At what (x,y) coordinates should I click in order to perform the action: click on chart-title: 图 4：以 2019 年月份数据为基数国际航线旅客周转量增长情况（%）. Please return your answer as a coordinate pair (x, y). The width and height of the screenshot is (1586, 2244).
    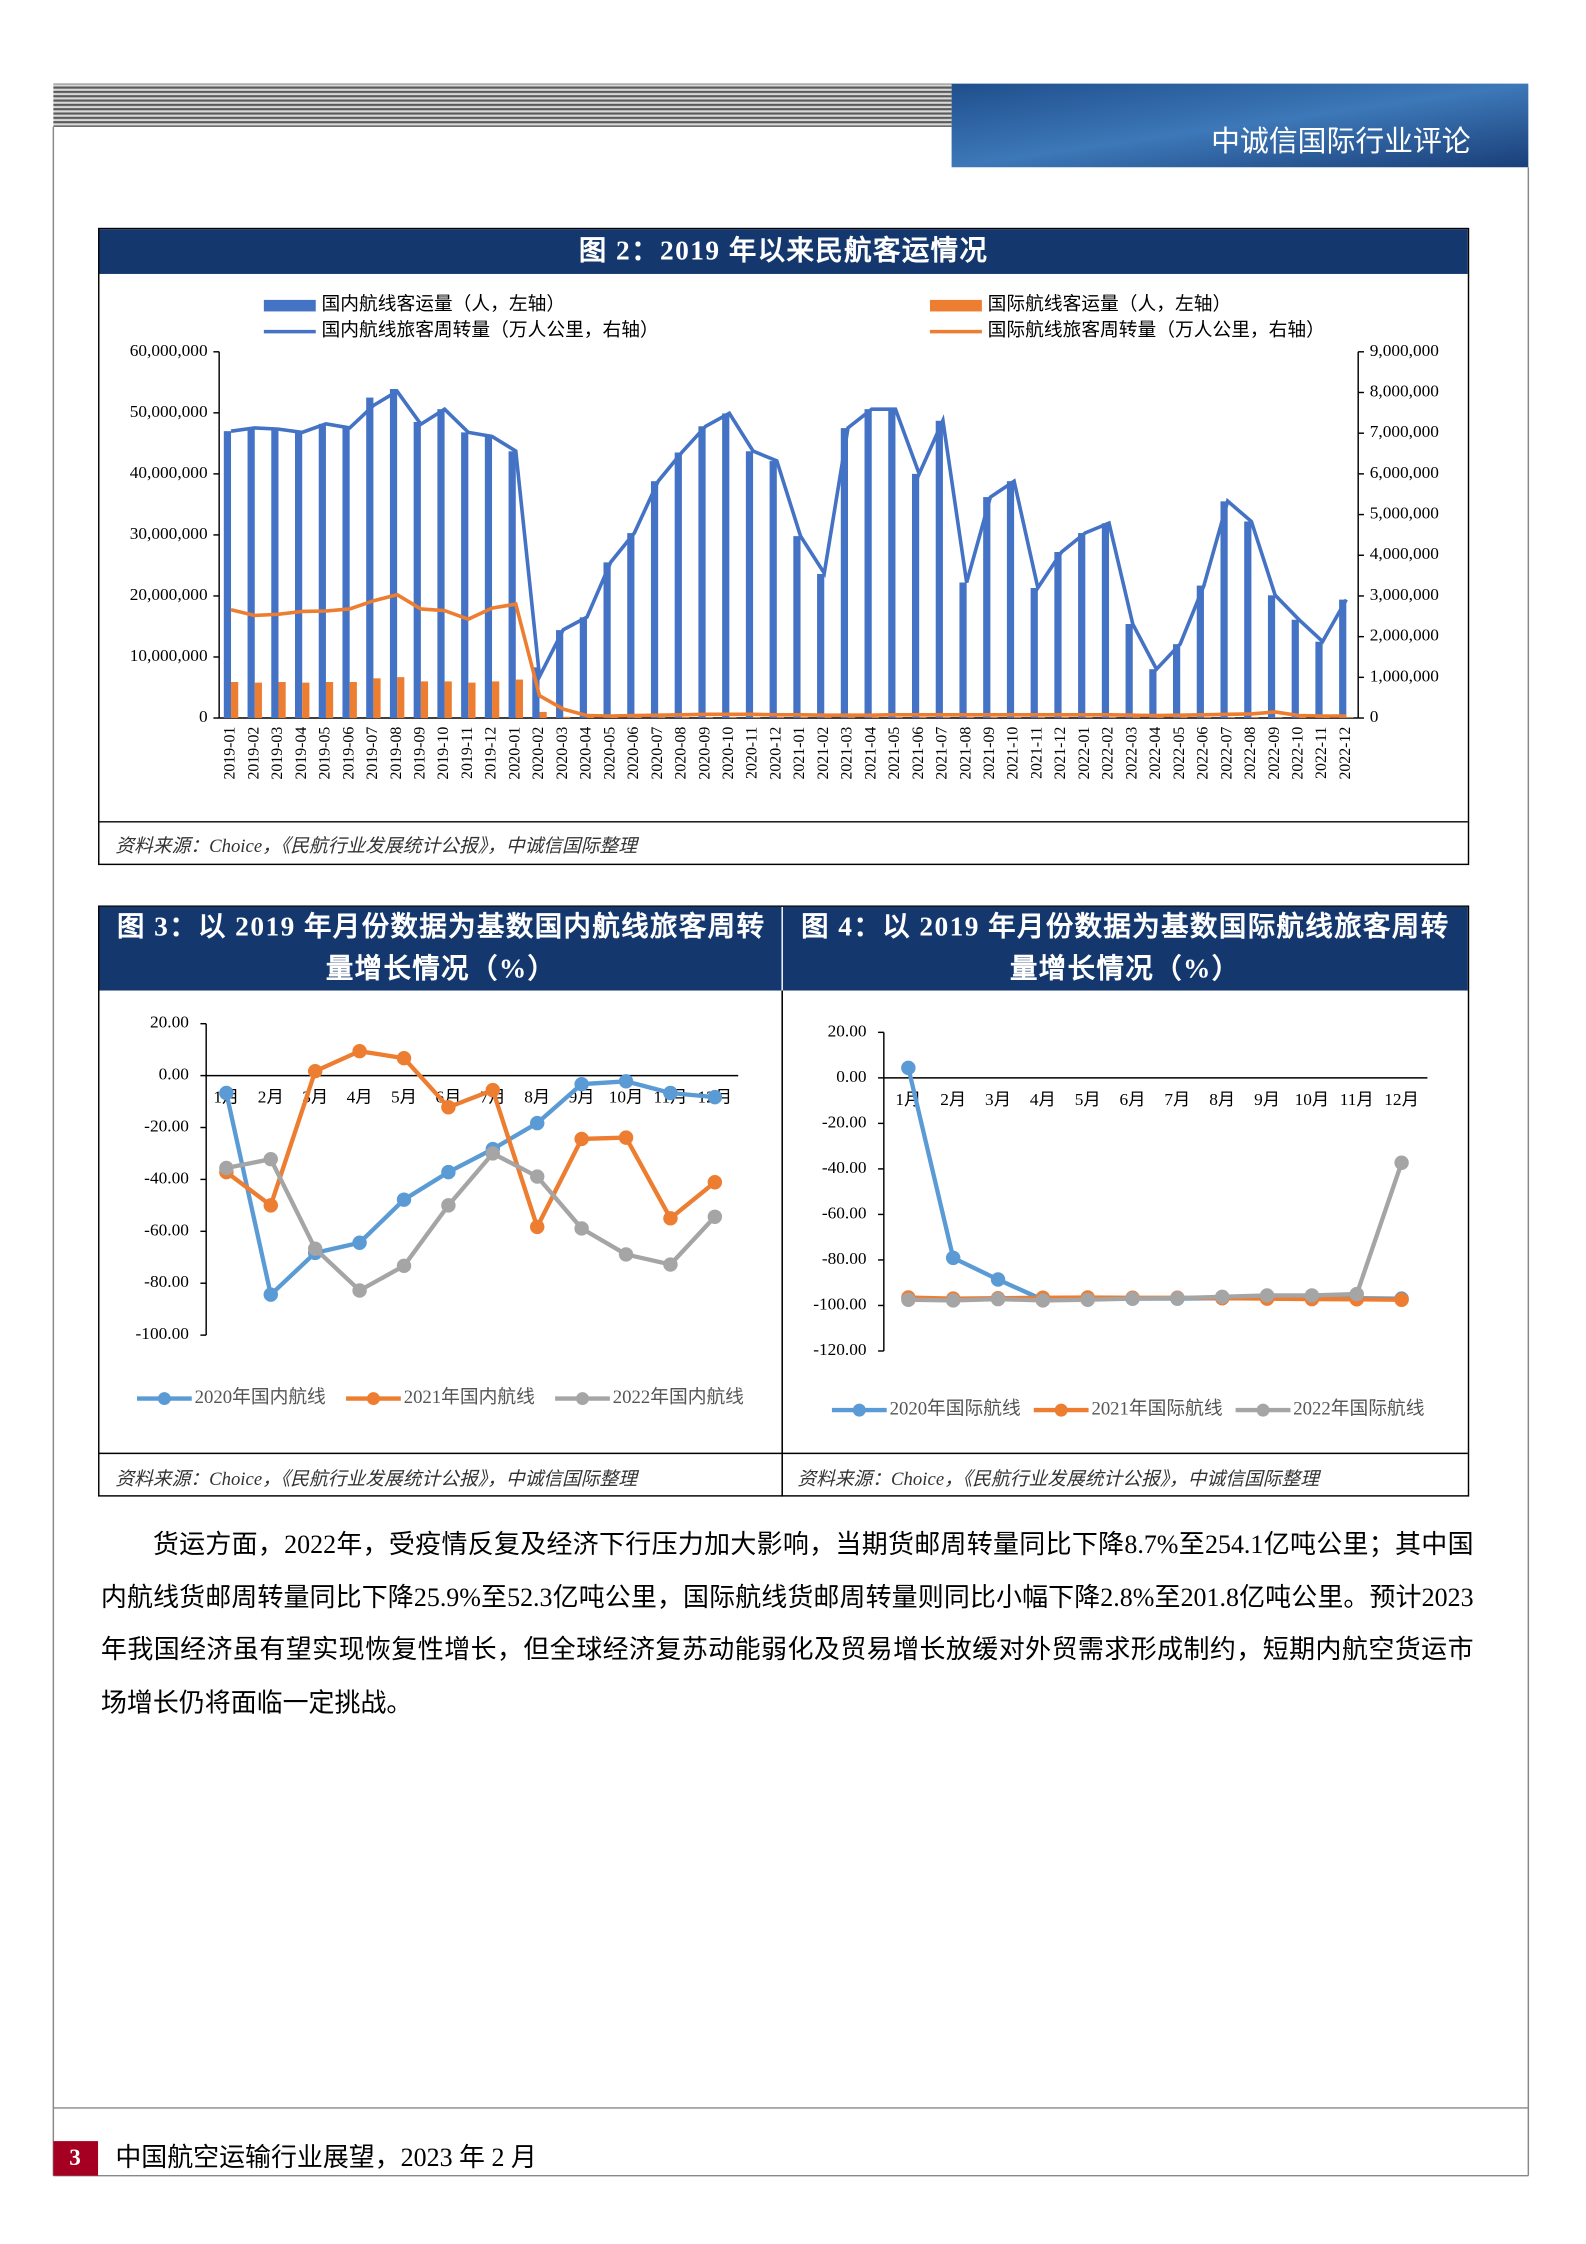
    Looking at the image, I should click on (1125, 948).